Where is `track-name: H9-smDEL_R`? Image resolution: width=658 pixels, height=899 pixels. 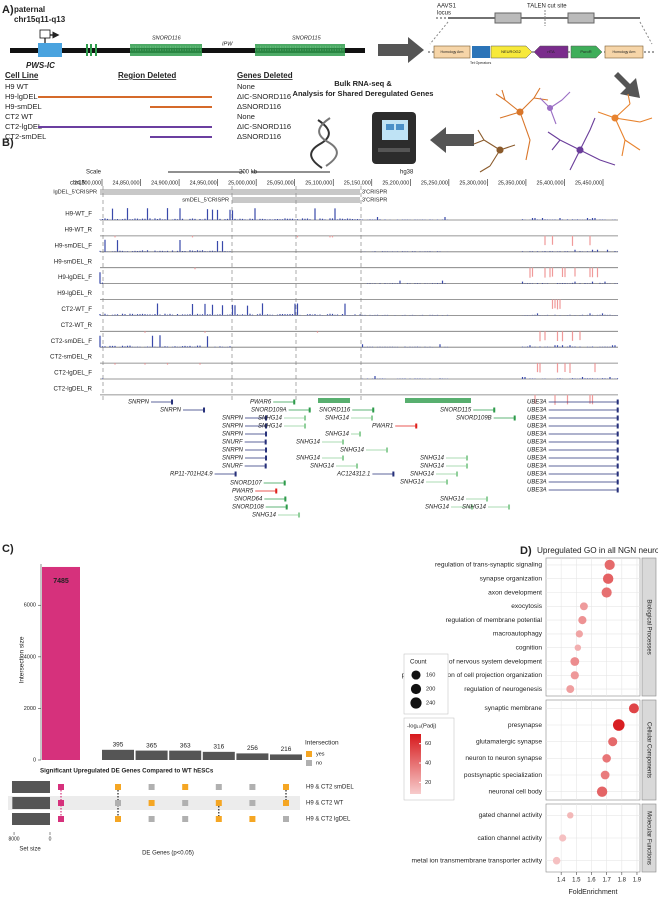 track-name: H9-smDEL_R is located at coordinates (73, 261).